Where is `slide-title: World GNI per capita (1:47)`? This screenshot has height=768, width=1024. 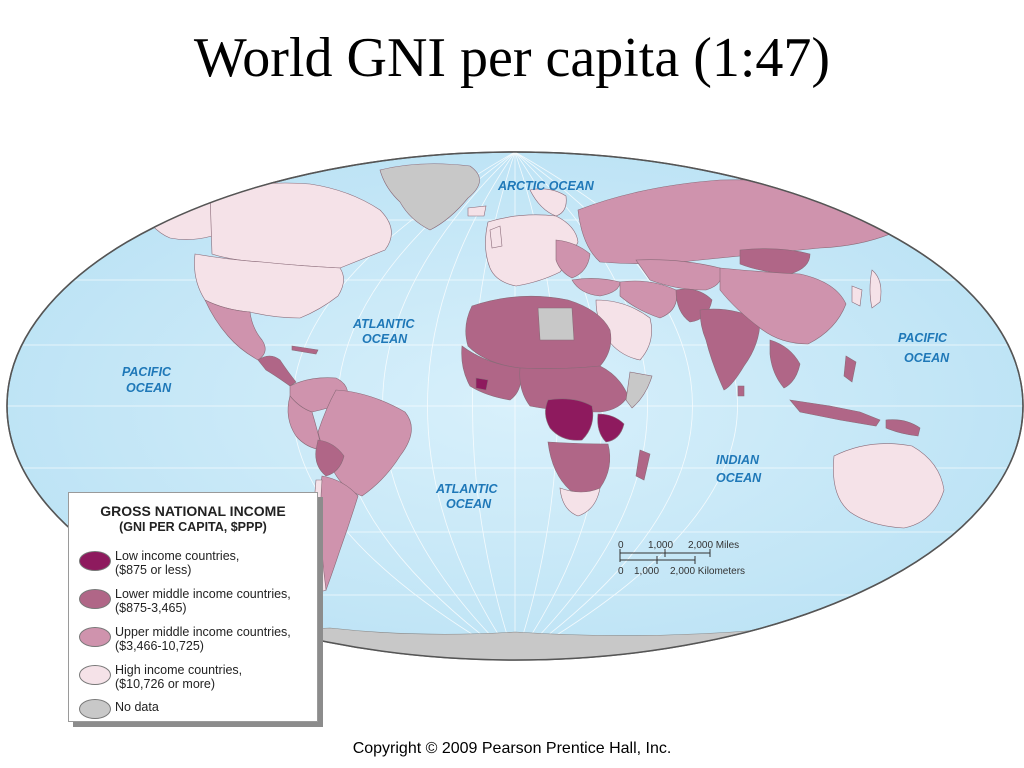 slide-title: World GNI per capita (1:47) is located at coordinates (512, 58).